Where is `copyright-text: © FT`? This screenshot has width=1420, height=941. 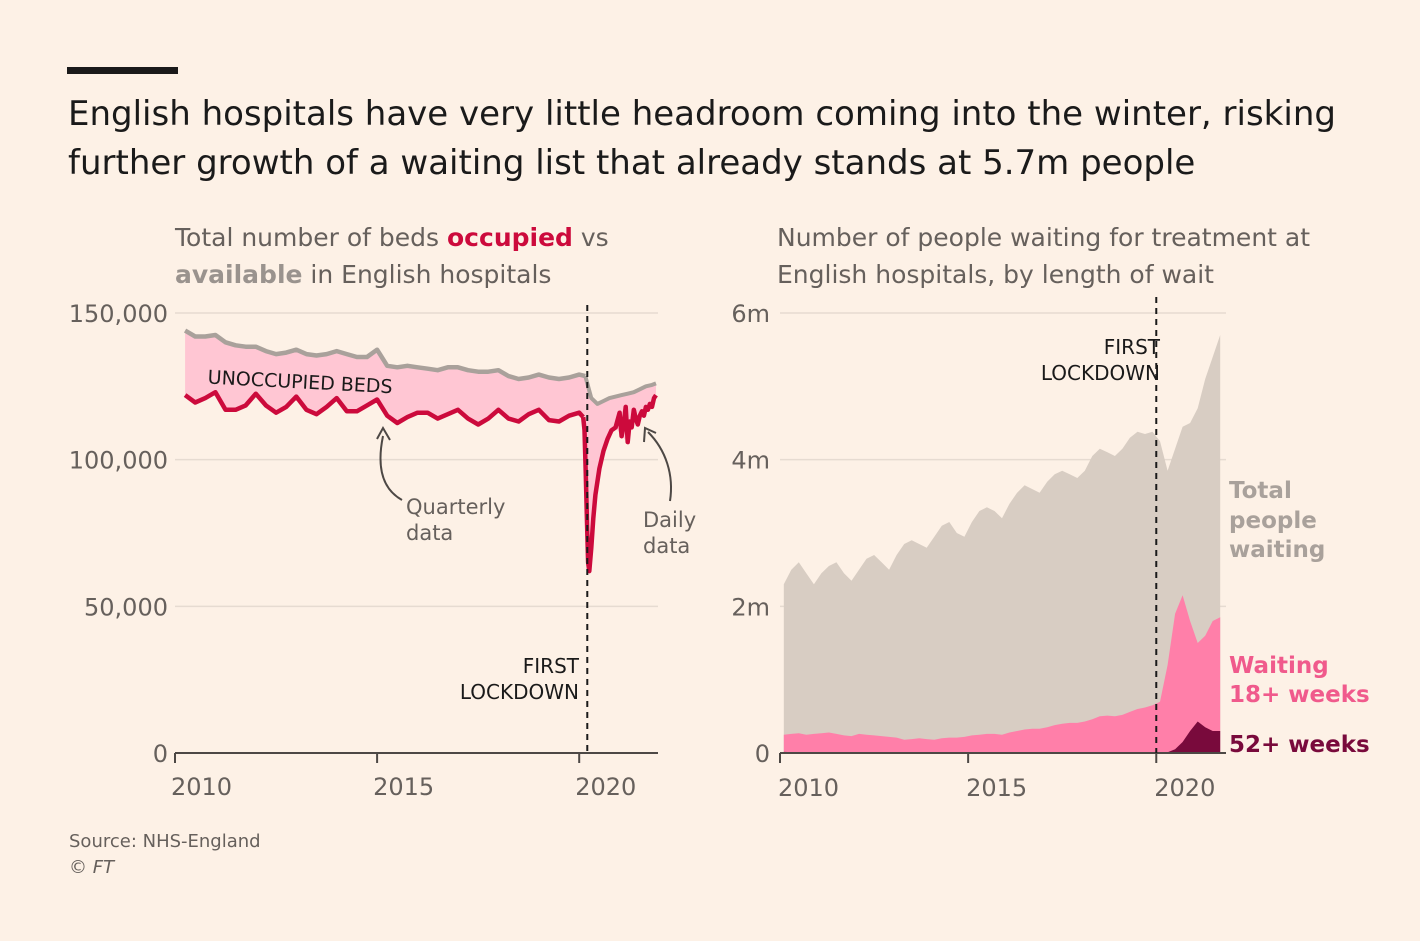
copyright-text: © FT is located at coordinates (92, 867).